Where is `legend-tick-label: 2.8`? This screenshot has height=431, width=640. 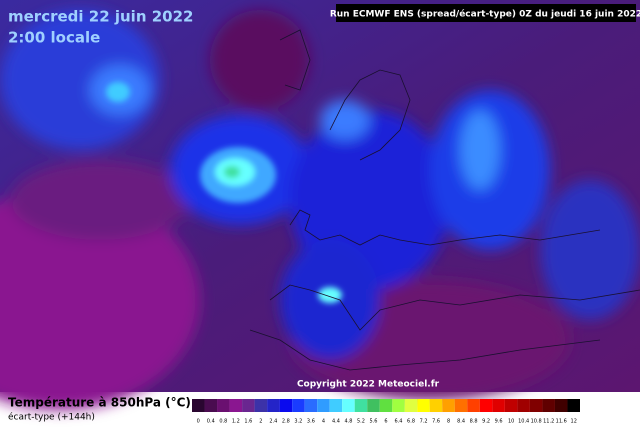 legend-tick-label: 2.8 is located at coordinates (286, 422).